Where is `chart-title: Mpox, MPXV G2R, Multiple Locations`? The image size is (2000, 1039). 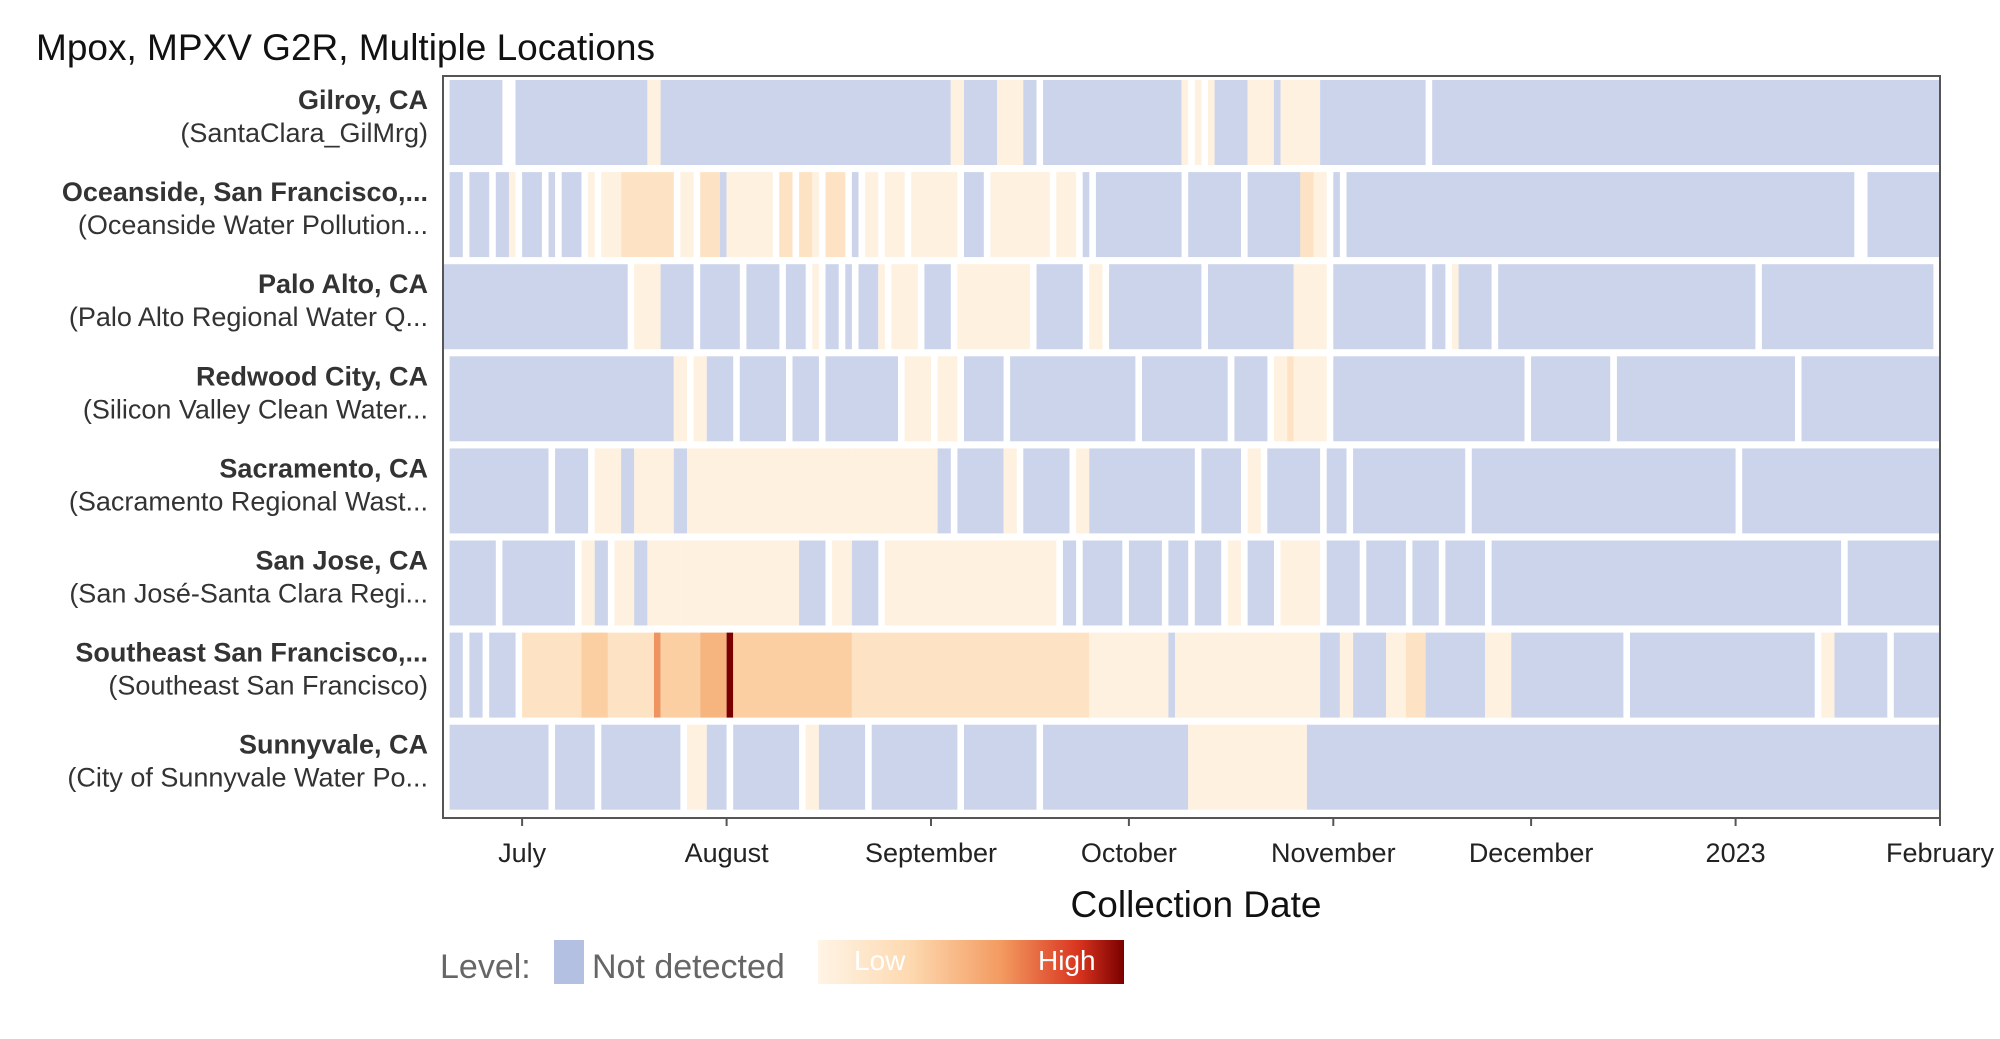
chart-title: Mpox, MPXV G2R, Multiple Locations is located at coordinates (345, 47).